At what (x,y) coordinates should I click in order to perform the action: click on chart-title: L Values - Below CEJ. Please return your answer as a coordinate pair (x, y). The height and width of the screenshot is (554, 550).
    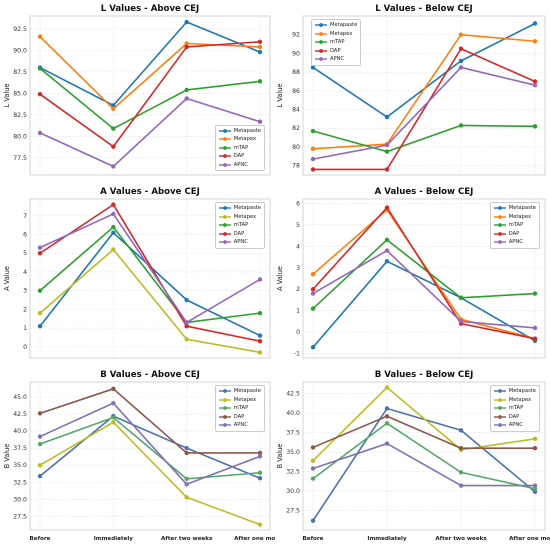
    Looking at the image, I should click on (424, 9).